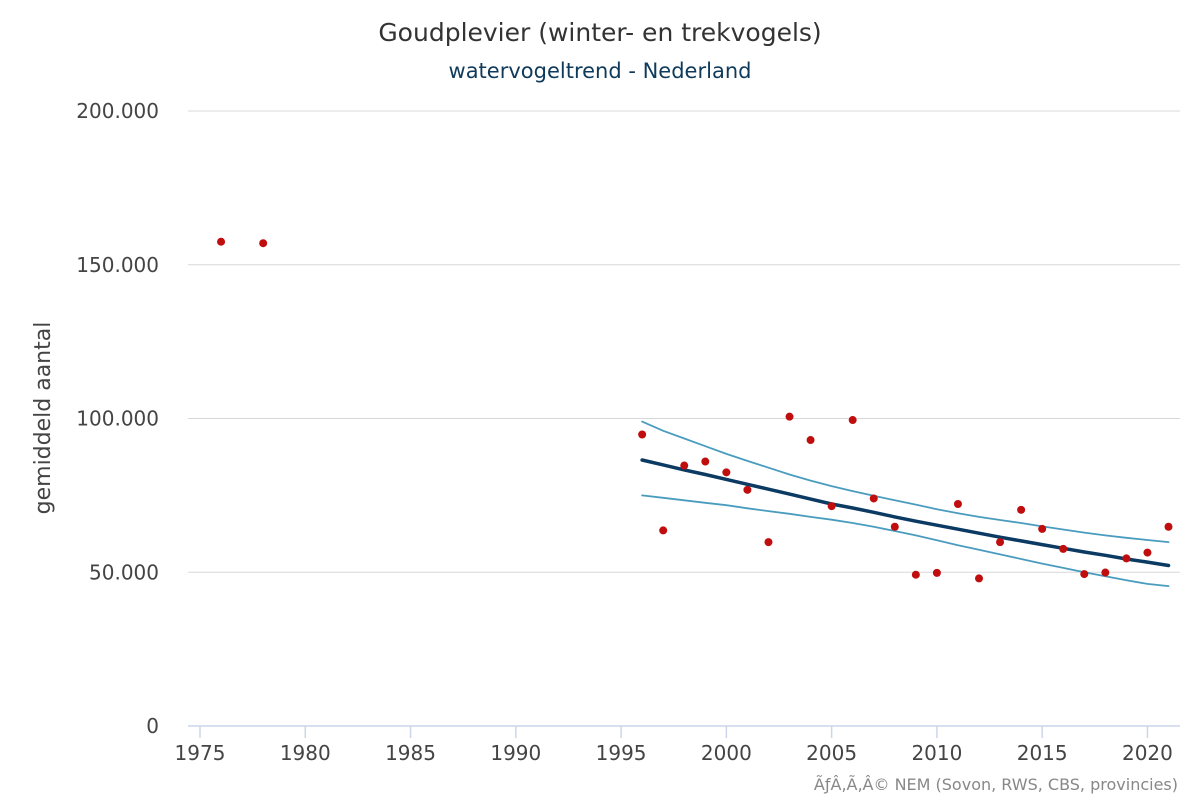 Image resolution: width=1200 pixels, height=800 pixels. Describe the element at coordinates (1042, 753) in the screenshot. I see `x-tick-label: 2015` at that location.